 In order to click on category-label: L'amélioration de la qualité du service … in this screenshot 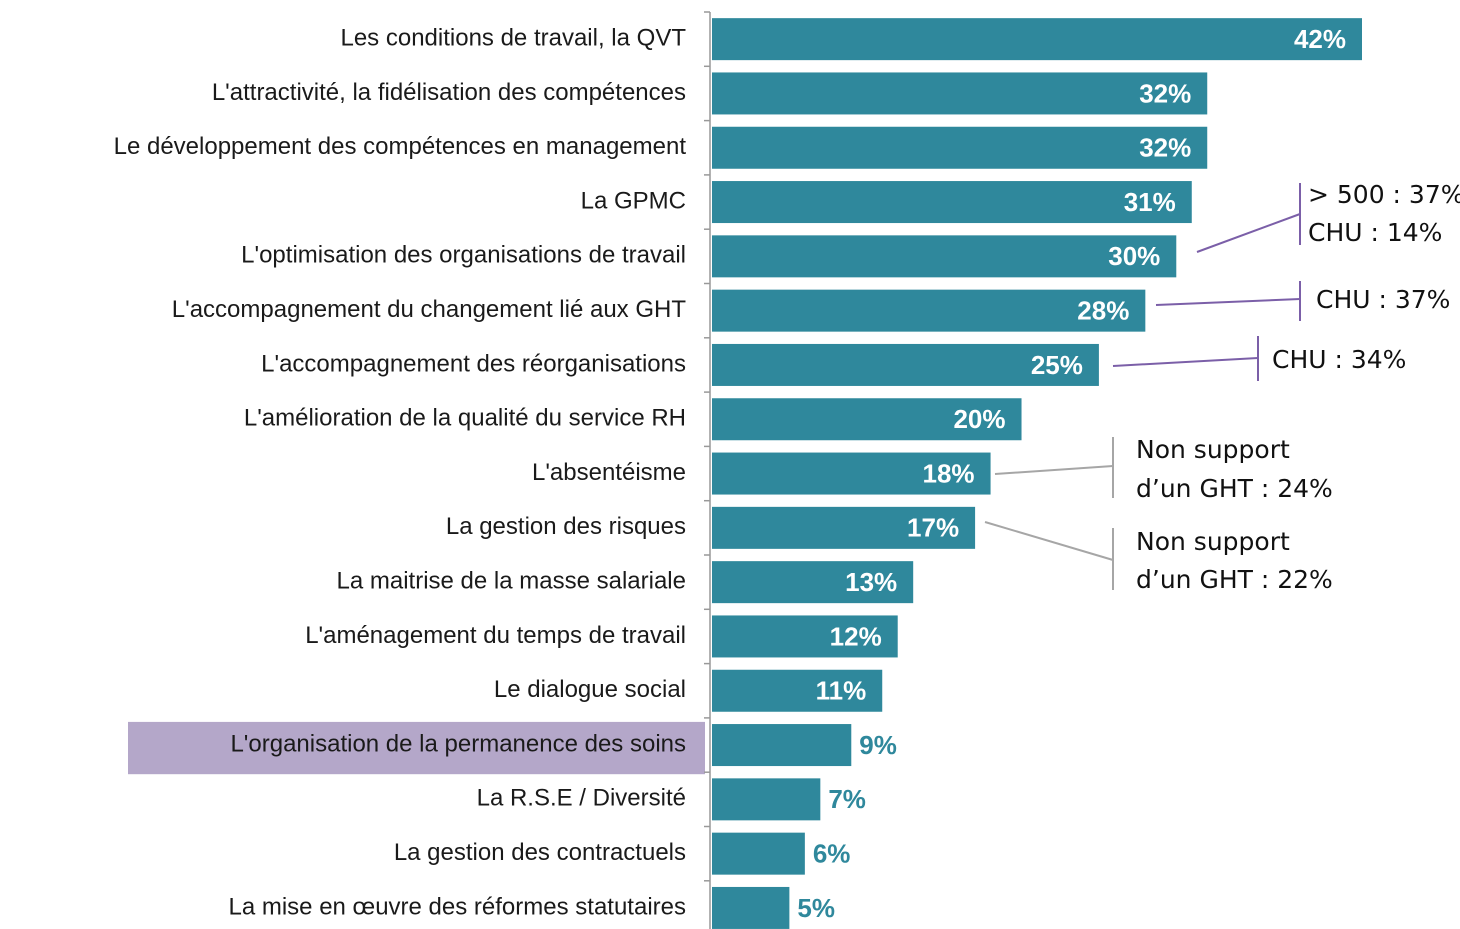, I will do `click(465, 418)`.